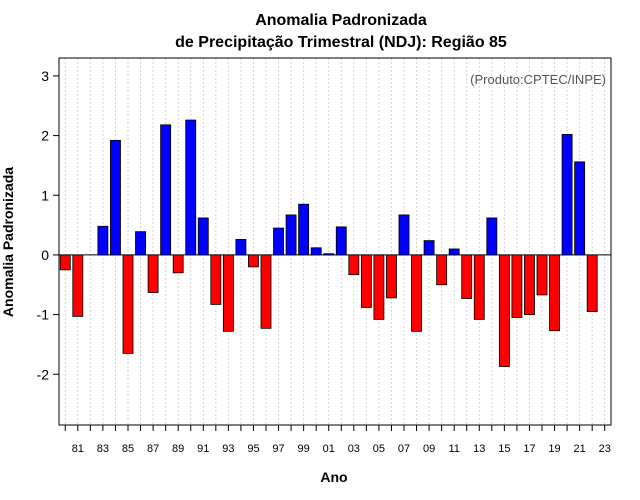  Describe the element at coordinates (153, 449) in the screenshot. I see `x-tick-label: 87` at that location.